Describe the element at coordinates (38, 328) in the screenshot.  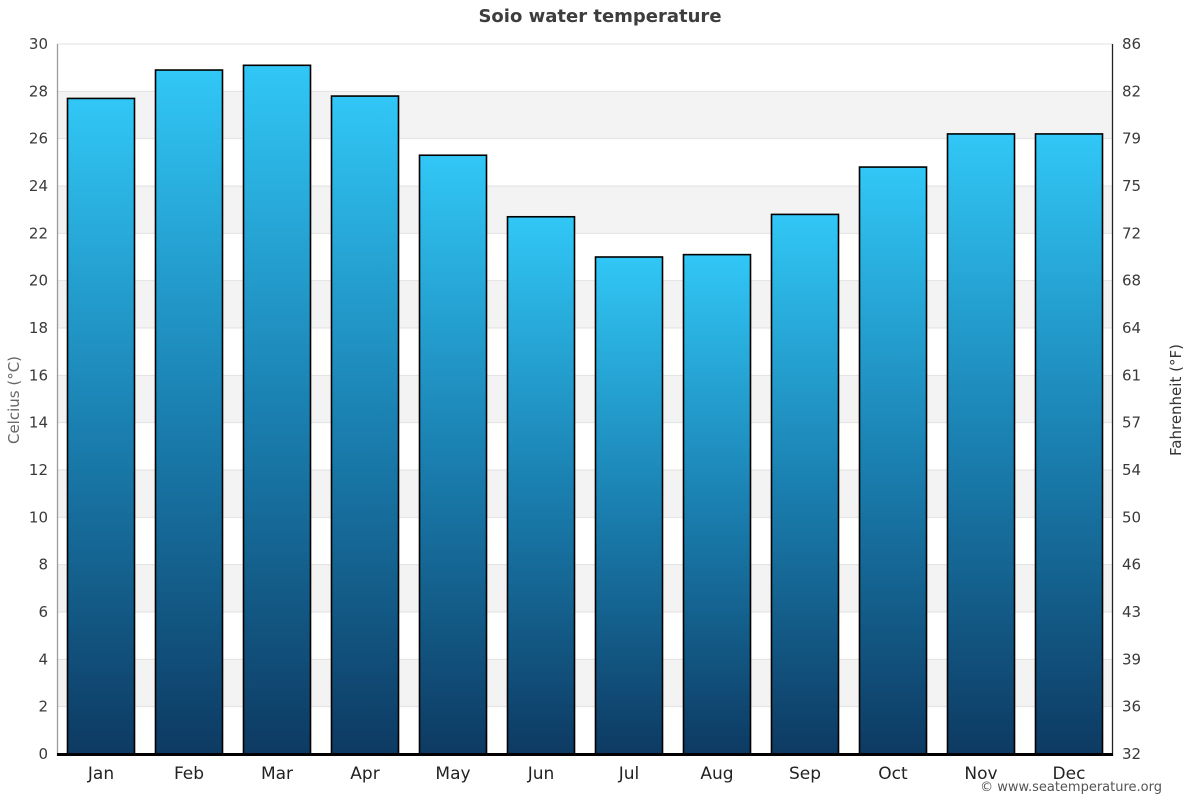
I see `y-tick-label-celsius: 18` at that location.